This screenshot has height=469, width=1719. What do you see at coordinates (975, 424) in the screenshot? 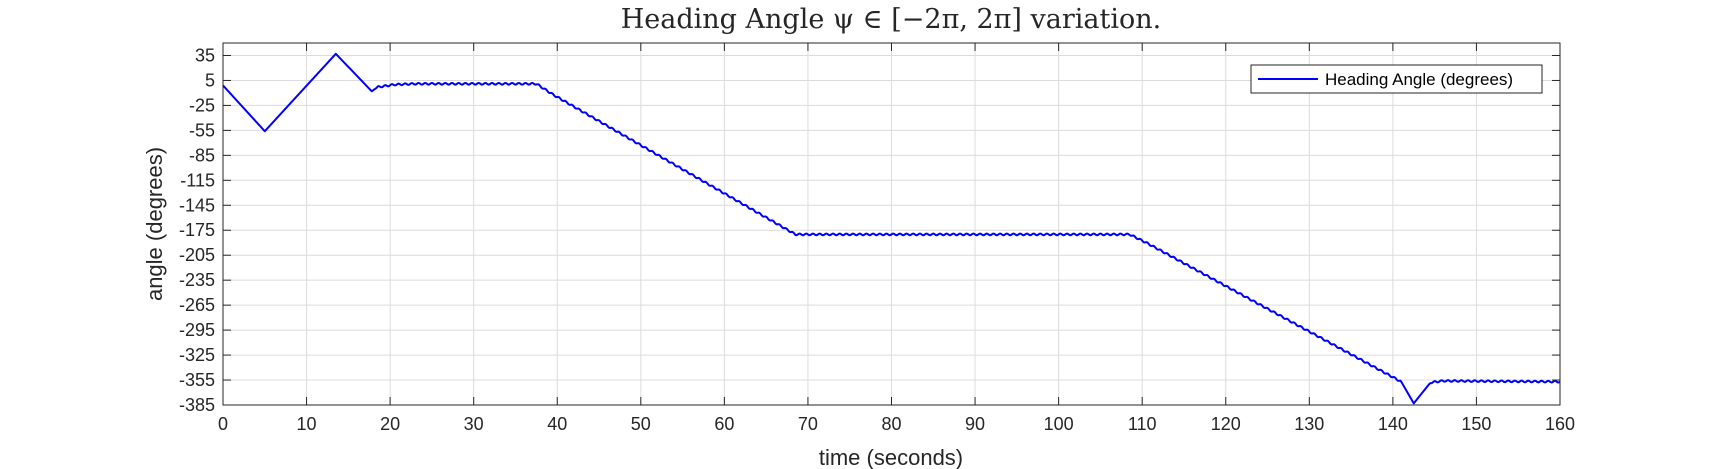
I see `x-tick-label: 90` at bounding box center [975, 424].